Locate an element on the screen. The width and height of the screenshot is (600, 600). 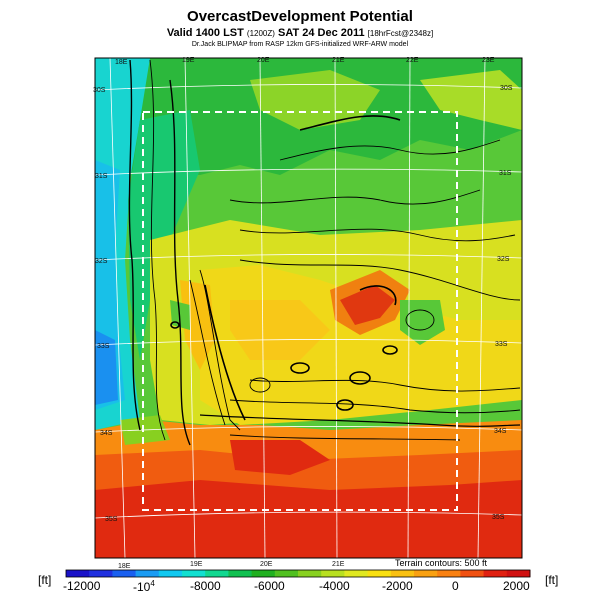
lon-label-top: 21E is located at coordinates (338, 60).